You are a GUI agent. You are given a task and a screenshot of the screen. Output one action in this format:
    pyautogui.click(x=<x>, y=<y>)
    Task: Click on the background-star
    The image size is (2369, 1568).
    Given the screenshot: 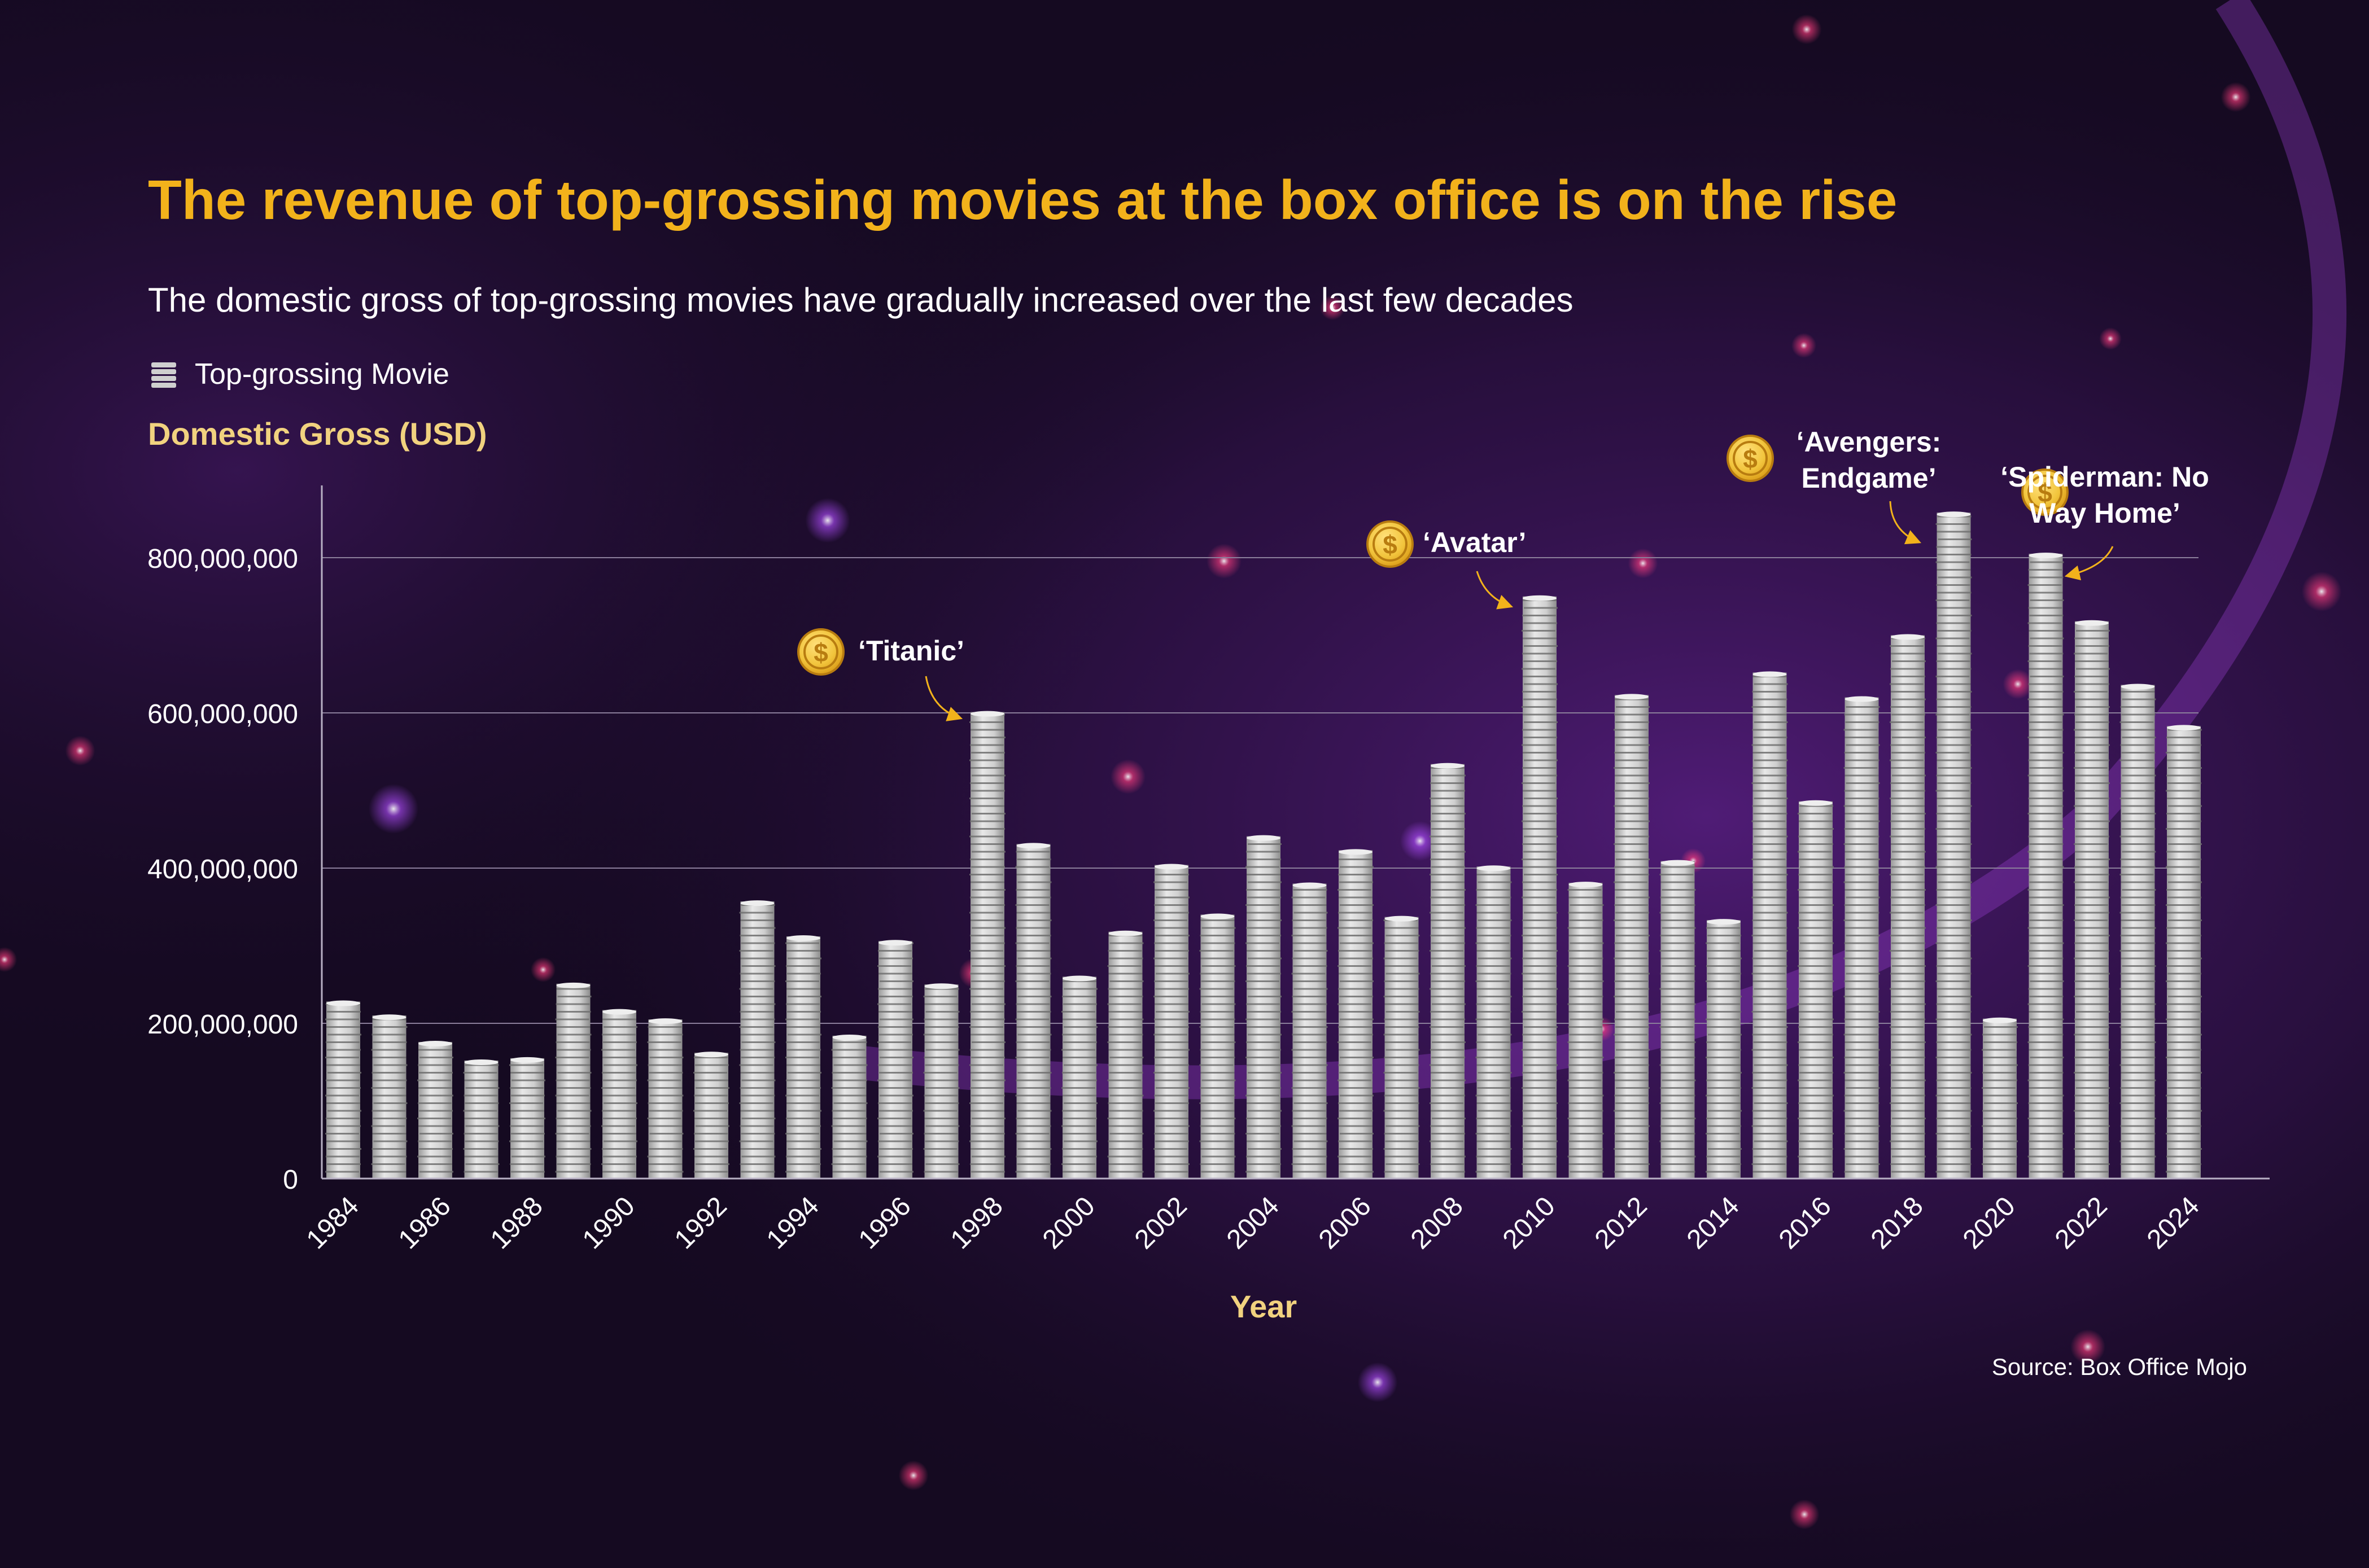 What is the action you would take?
    pyautogui.click(x=1803, y=345)
    